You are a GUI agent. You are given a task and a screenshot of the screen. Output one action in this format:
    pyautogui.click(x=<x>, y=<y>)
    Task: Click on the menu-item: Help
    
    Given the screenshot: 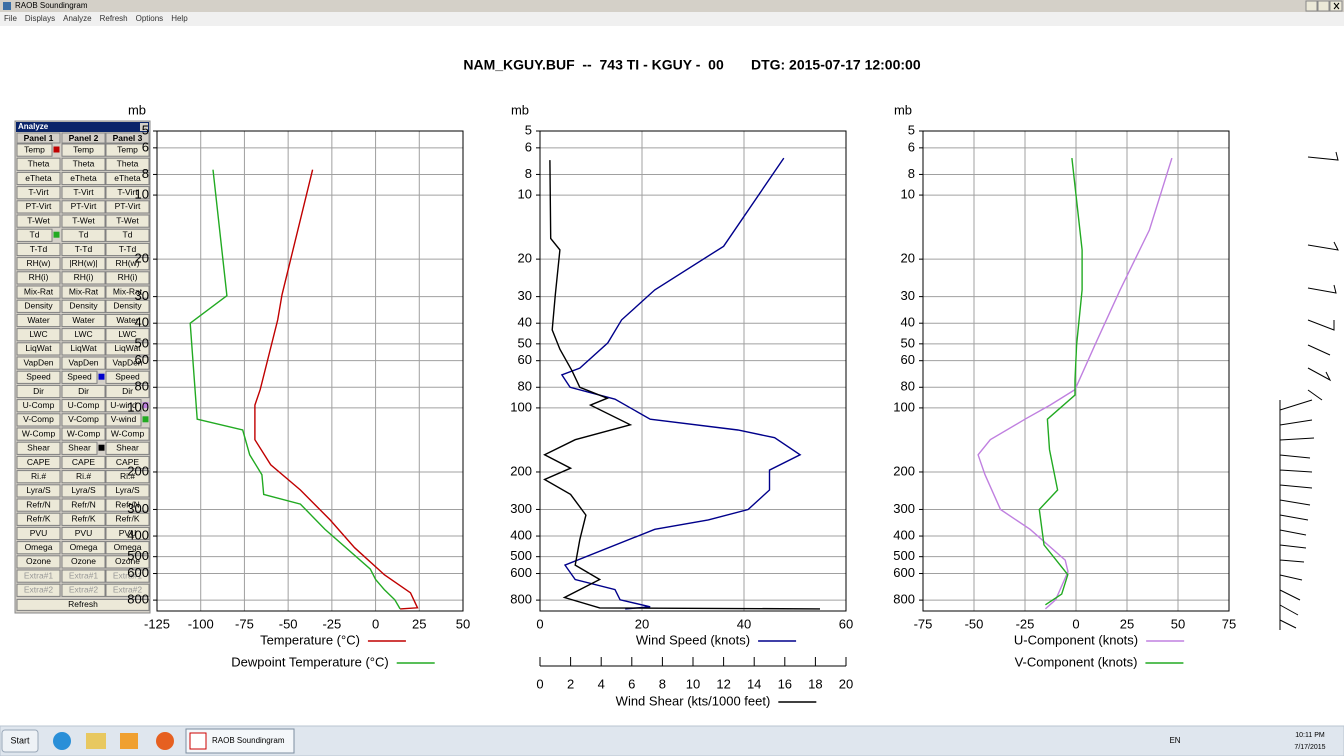 What is the action you would take?
    pyautogui.click(x=179, y=18)
    